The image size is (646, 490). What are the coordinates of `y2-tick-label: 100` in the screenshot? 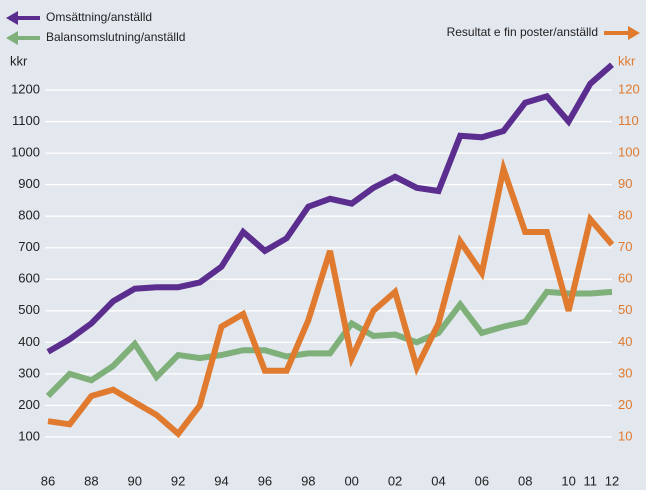 It's located at (629, 152).